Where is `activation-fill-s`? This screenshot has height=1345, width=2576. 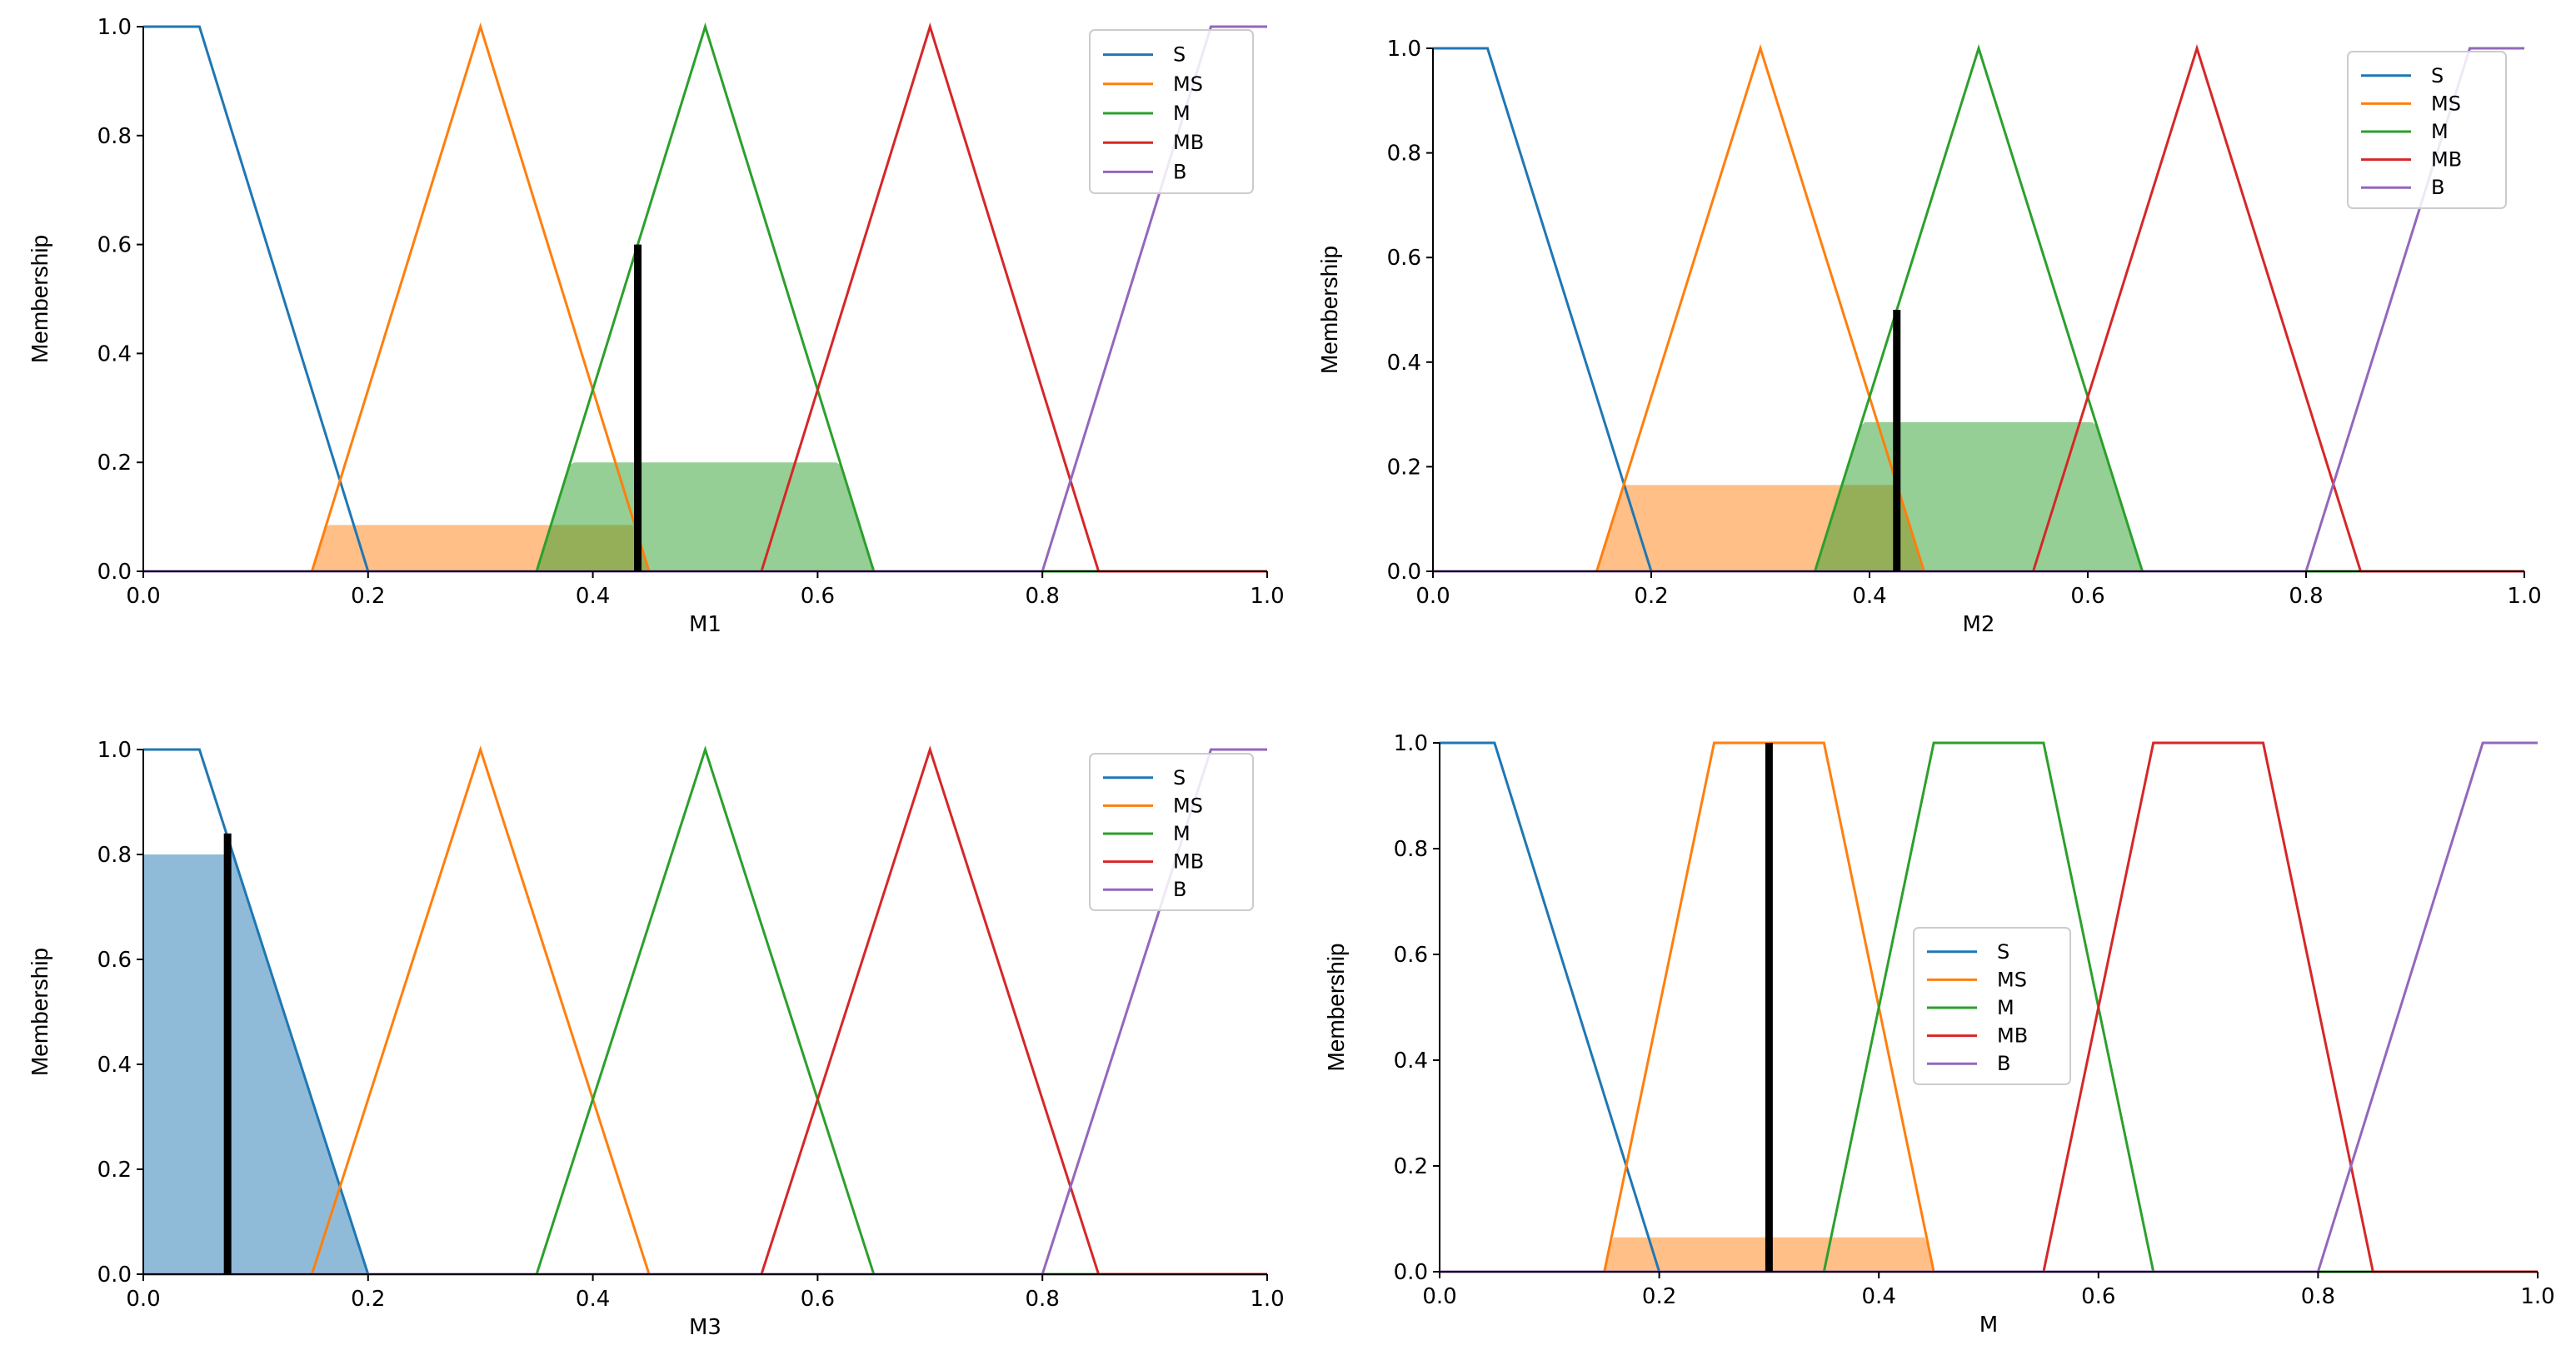
activation-fill-s is located at coordinates (705, 1064).